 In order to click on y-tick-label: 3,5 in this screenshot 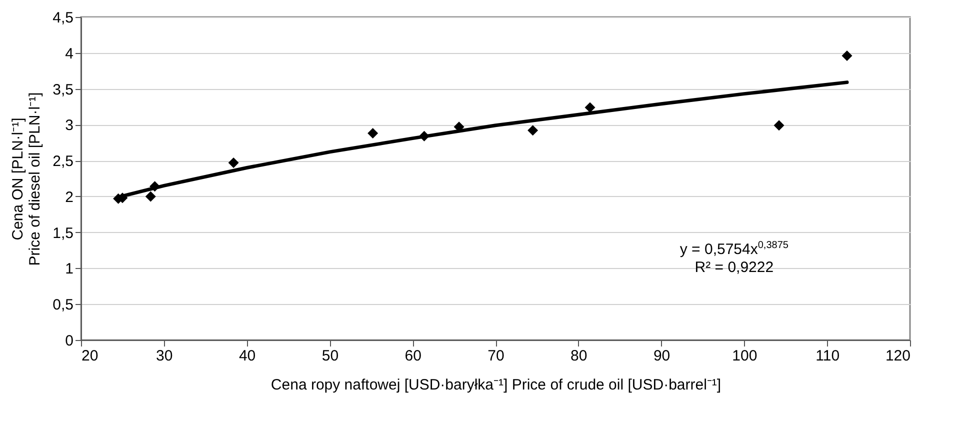, I will do `click(63, 89)`.